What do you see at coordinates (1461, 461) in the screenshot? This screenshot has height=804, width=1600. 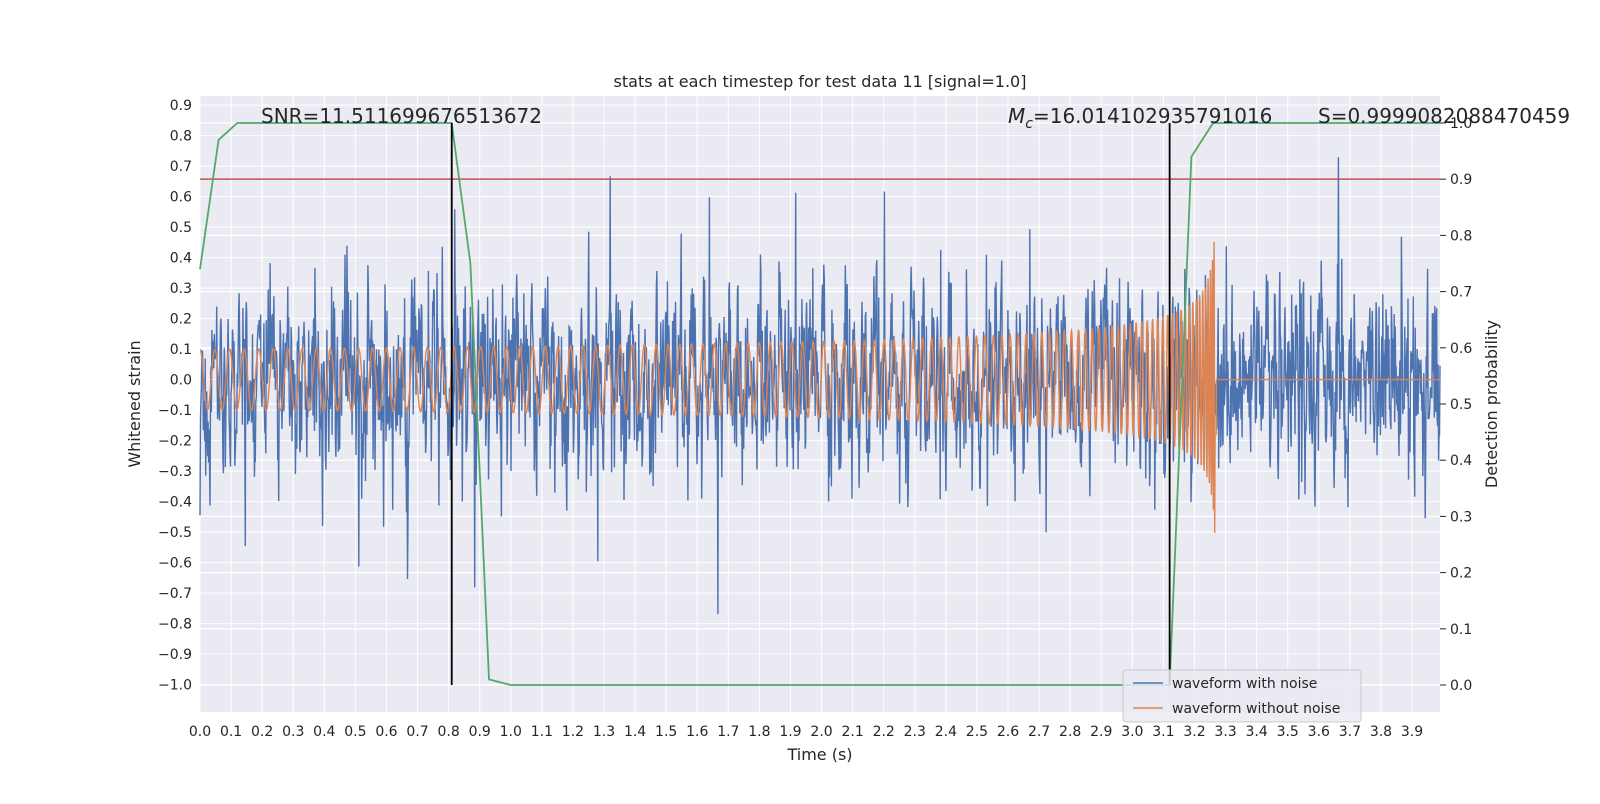 I see `y2-tick-label: 0.4` at bounding box center [1461, 461].